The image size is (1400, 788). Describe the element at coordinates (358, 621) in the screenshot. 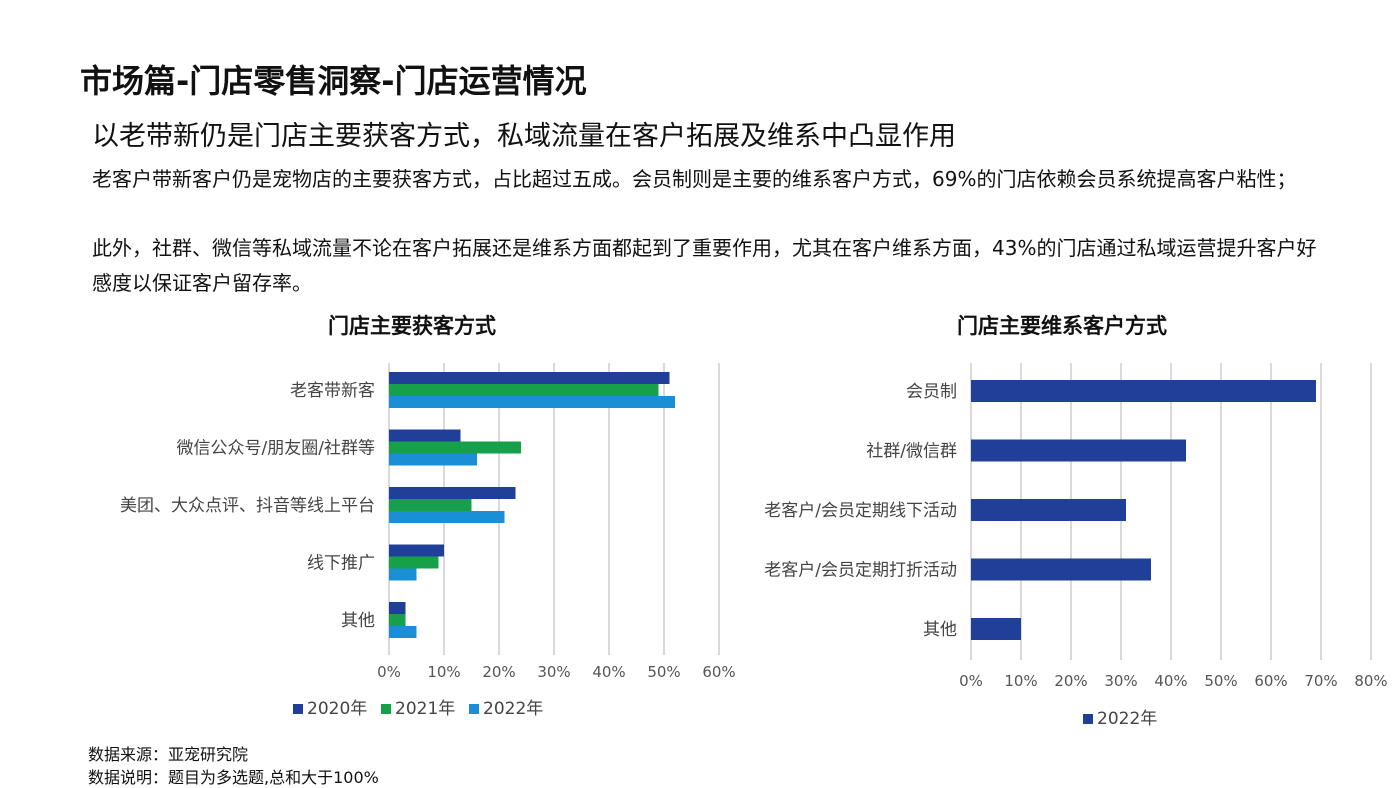

I see `acq-category-label: 其他` at that location.